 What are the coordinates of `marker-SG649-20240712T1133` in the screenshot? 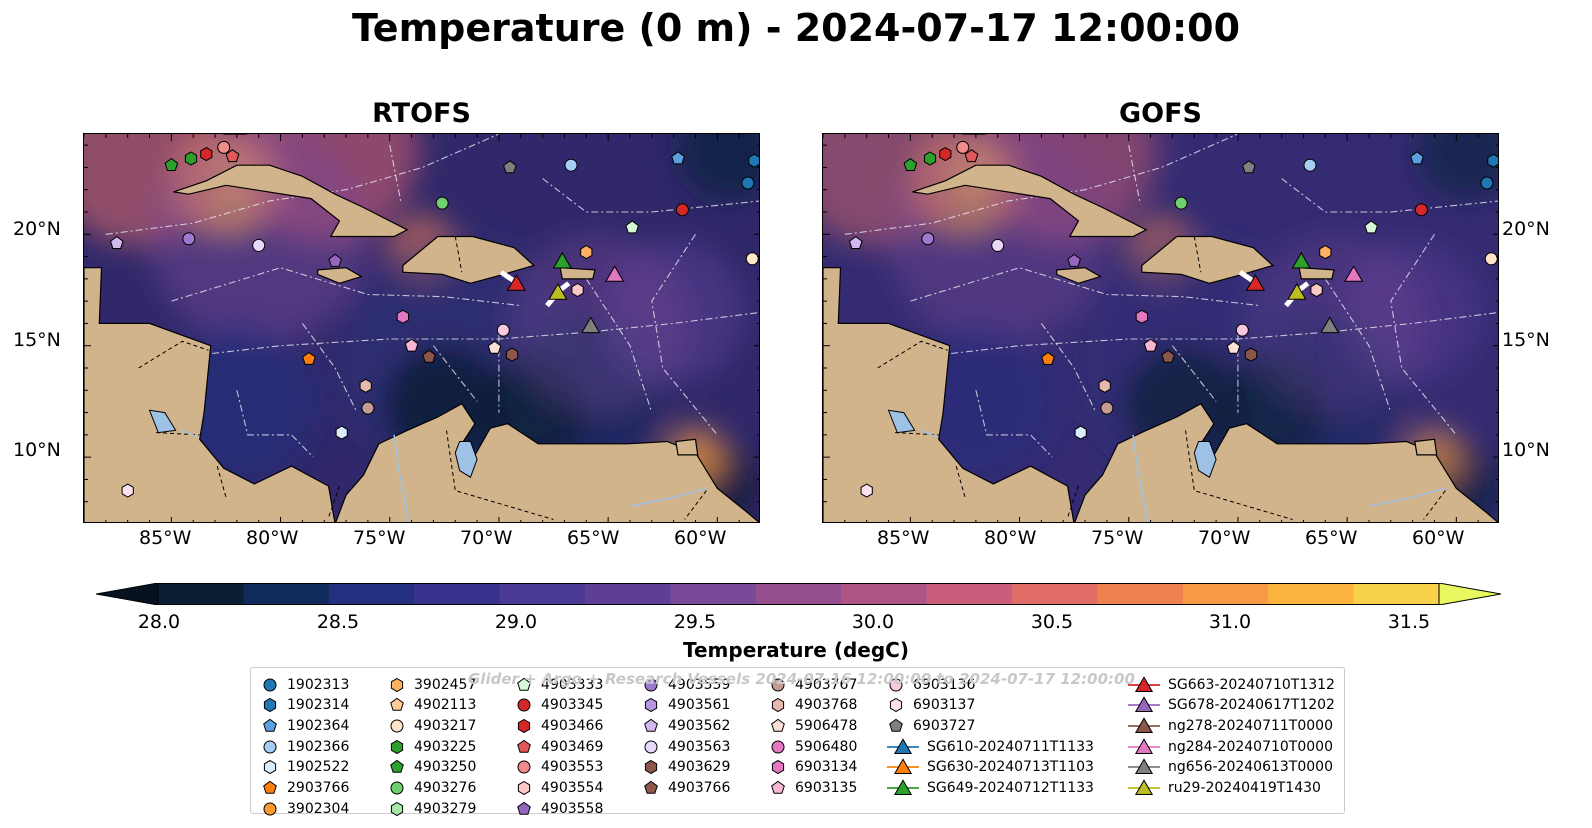 It's located at (562, 260).